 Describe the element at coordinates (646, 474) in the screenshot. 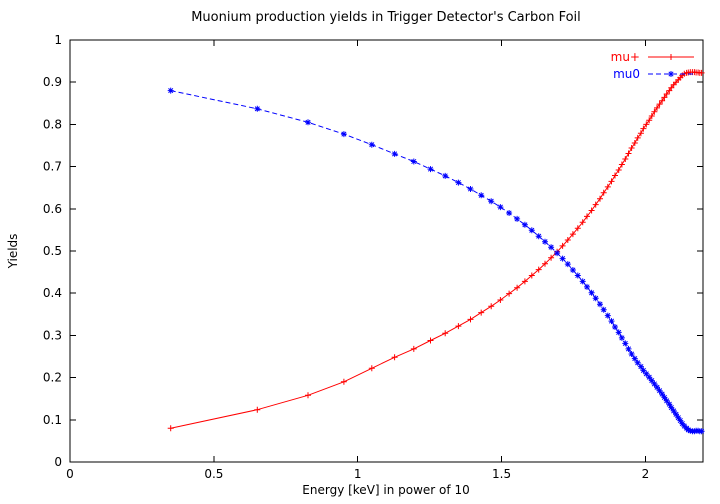

I see `x-tick-label: 2` at that location.